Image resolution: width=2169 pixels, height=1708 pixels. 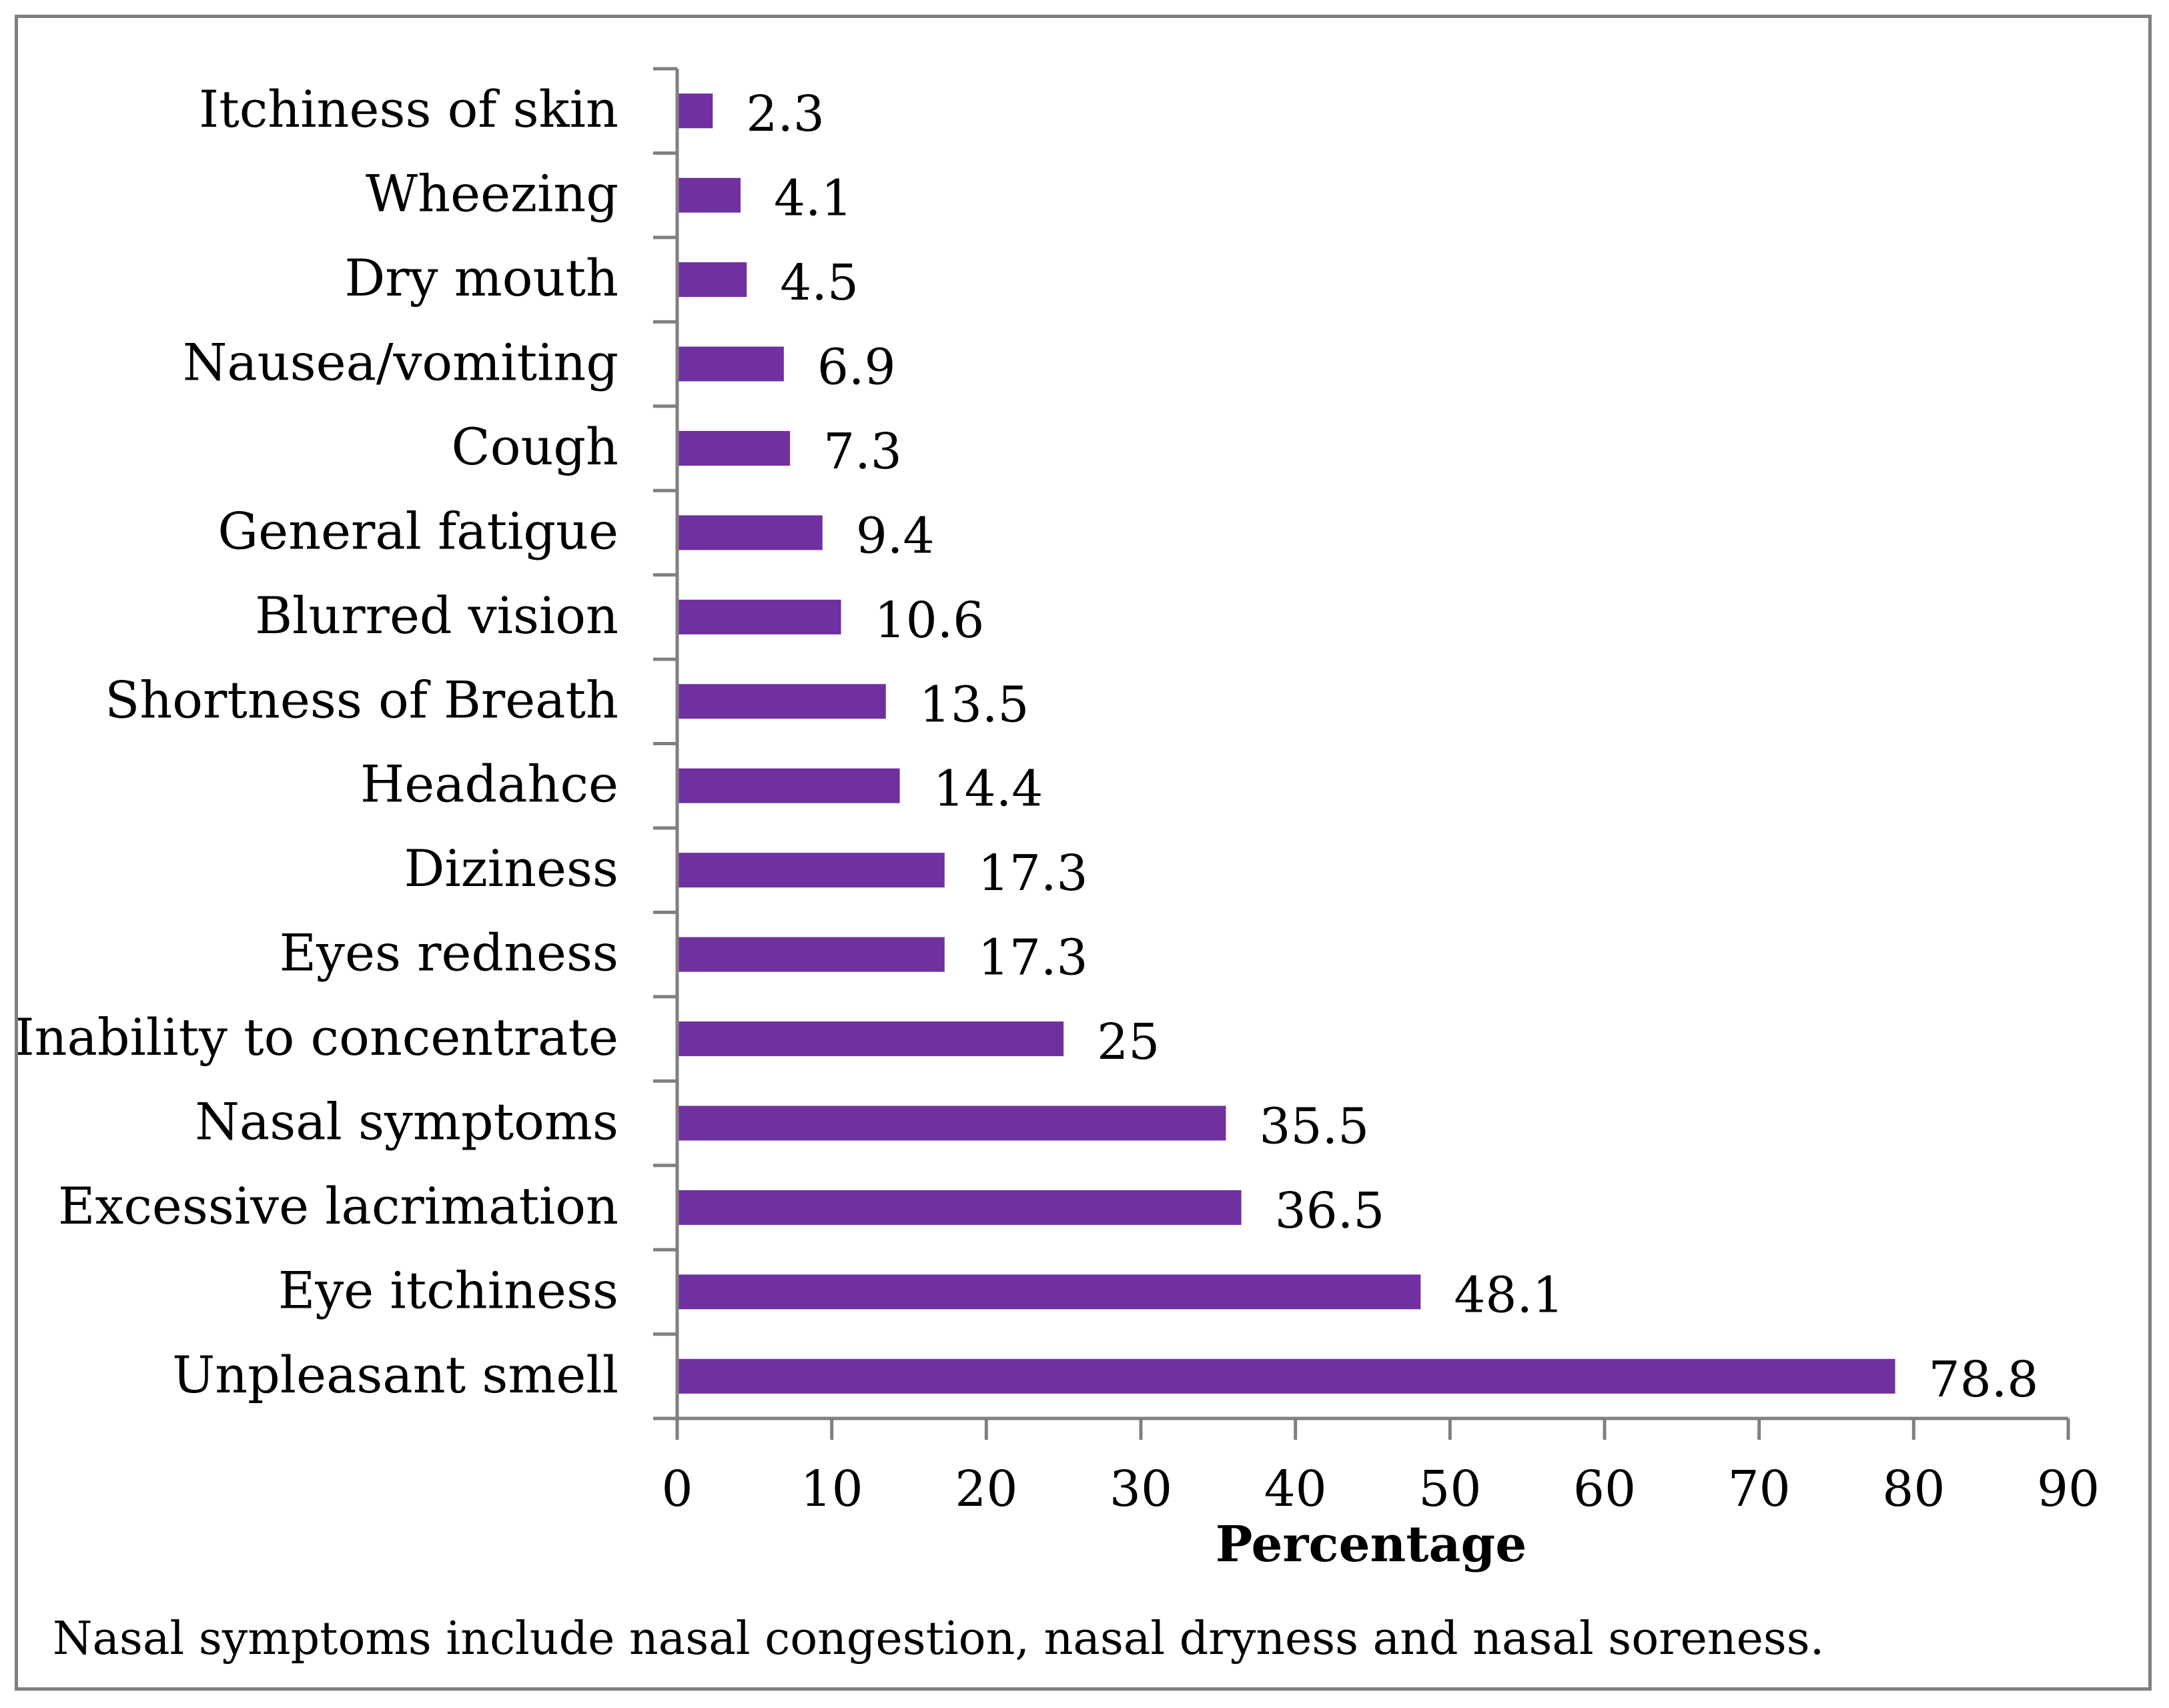 I want to click on category-label: Dry mouth, so click(x=481, y=278).